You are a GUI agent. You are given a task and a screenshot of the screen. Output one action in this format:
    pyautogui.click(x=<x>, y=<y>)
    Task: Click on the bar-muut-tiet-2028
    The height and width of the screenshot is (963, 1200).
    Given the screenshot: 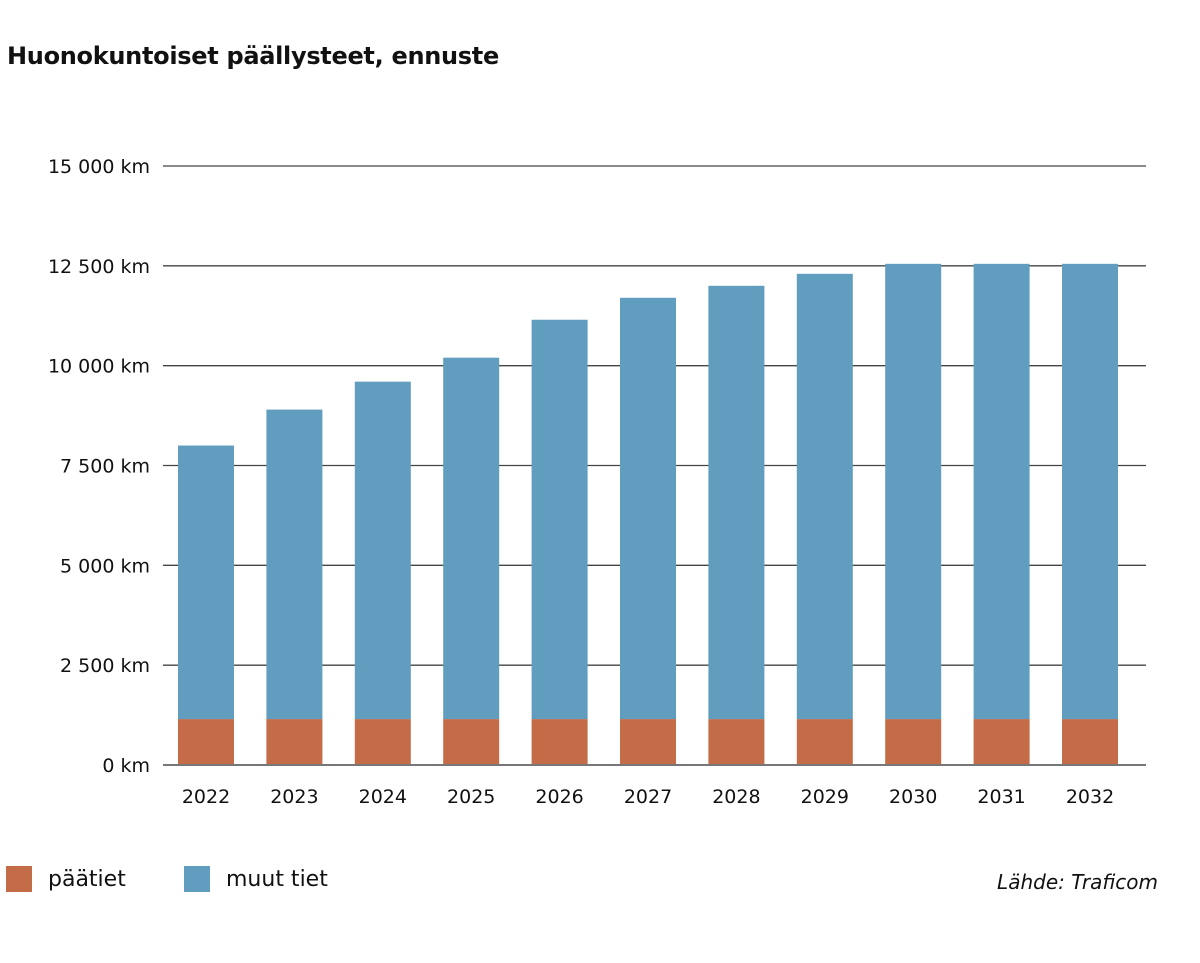 What is the action you would take?
    pyautogui.click(x=736, y=502)
    